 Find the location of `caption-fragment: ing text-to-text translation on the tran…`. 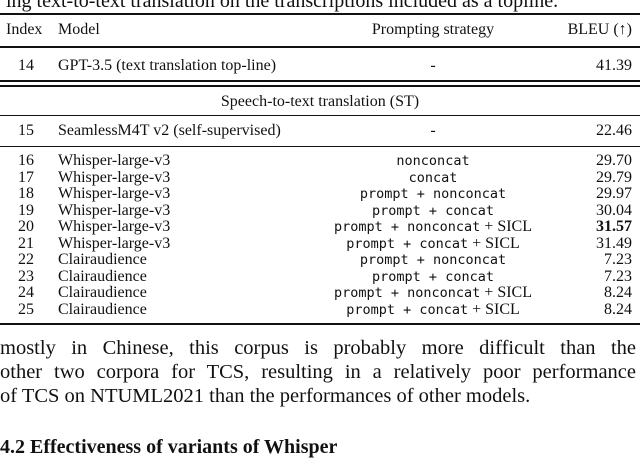

caption-fragment: ing text-to-text translation on the tran… is located at coordinates (282, 6).